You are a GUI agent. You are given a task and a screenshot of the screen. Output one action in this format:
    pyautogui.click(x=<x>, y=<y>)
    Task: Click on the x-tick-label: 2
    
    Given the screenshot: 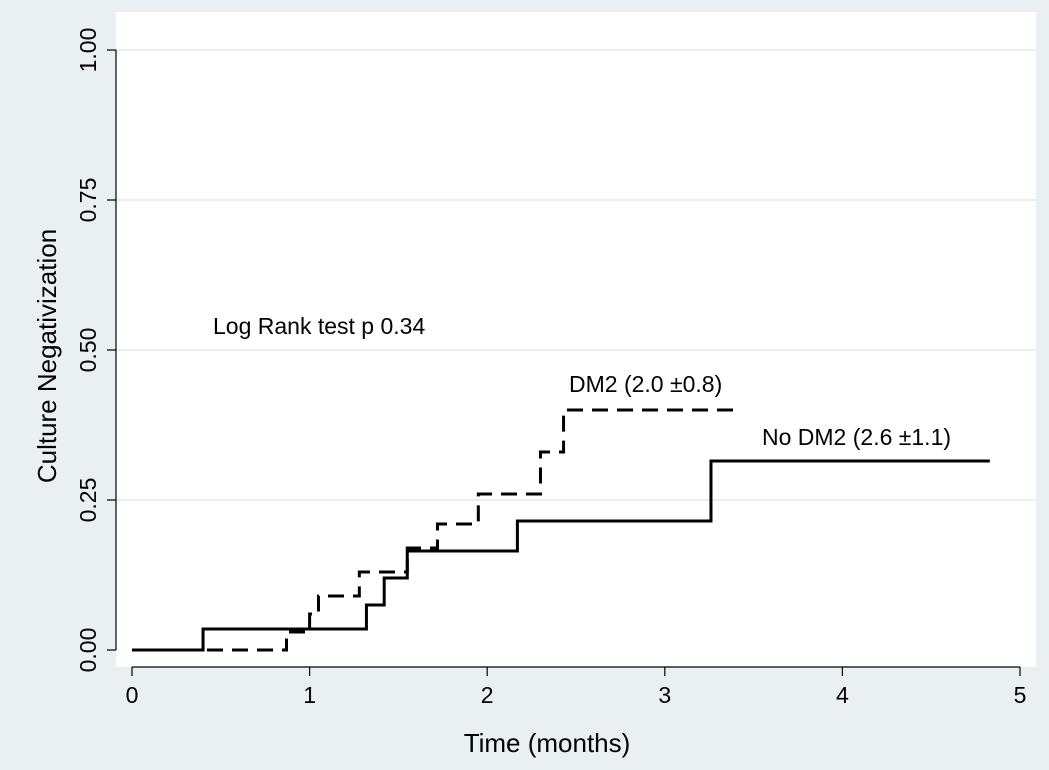 What is the action you would take?
    pyautogui.click(x=487, y=695)
    